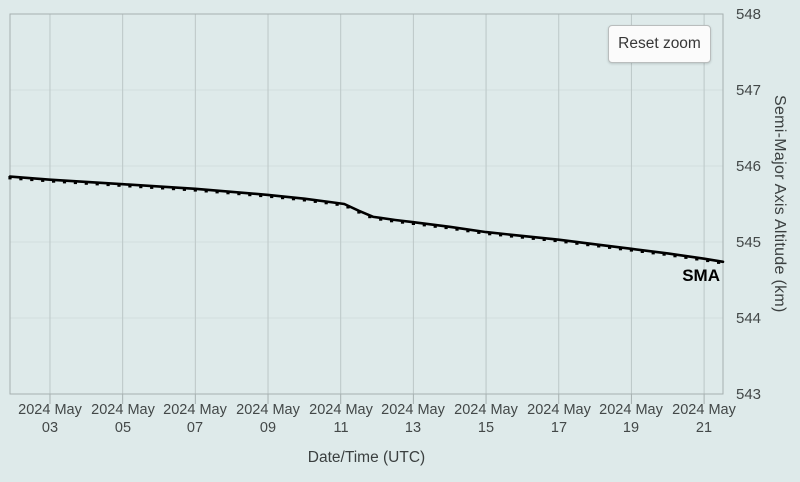  I want to click on x-tick-label: 2024 May 15, so click(486, 419).